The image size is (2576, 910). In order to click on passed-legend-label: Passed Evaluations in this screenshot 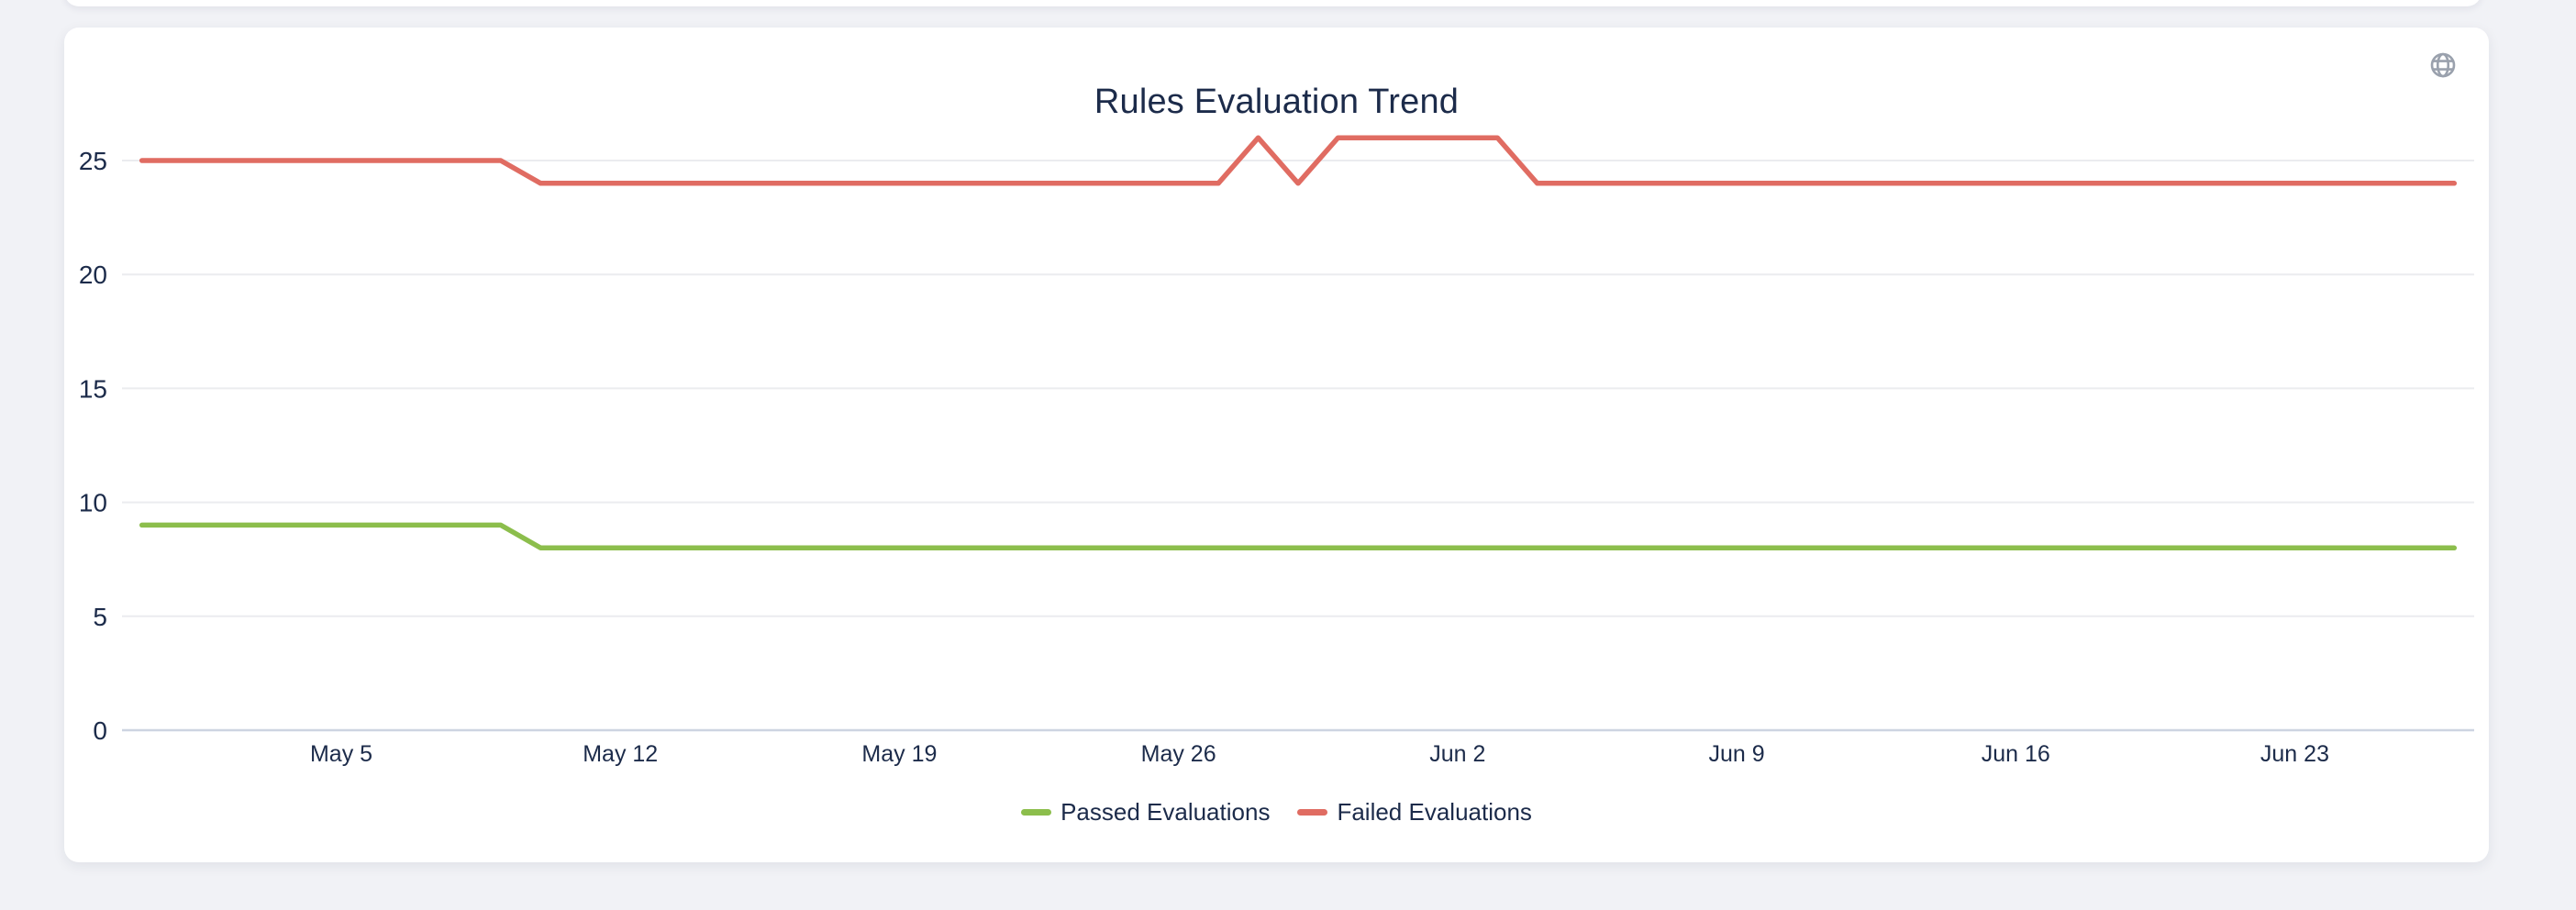, I will do `click(1165, 812)`.